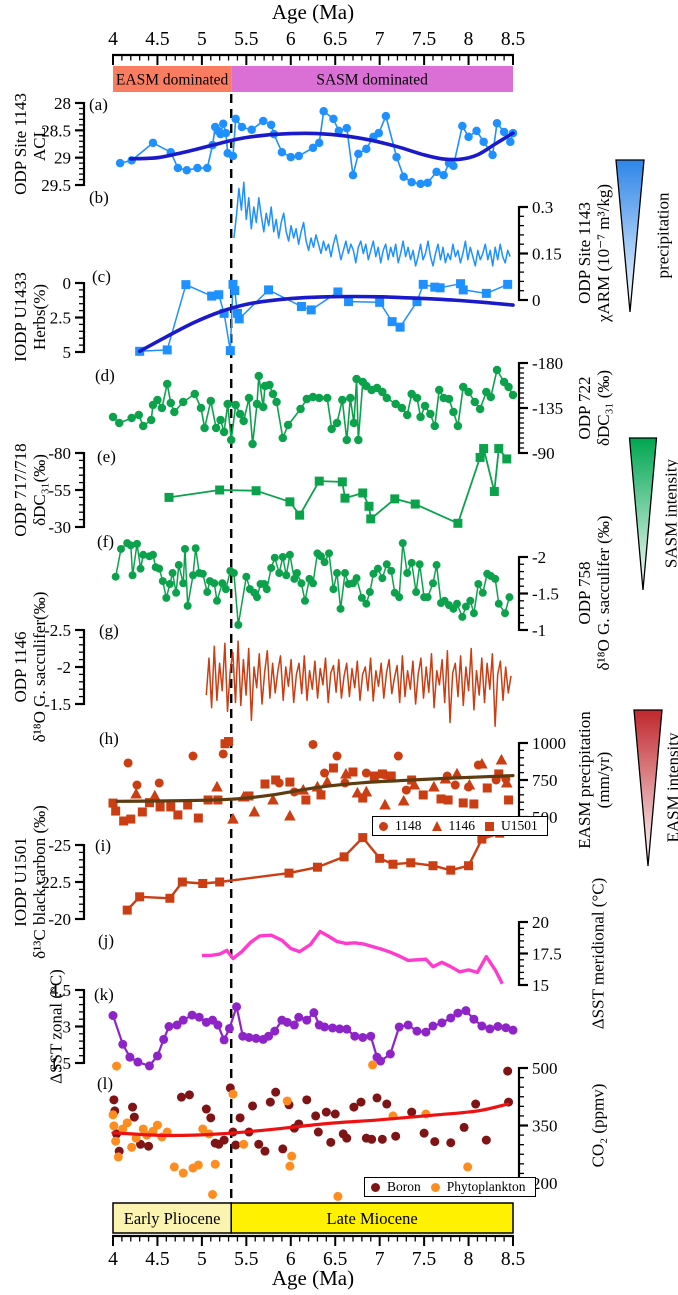 This screenshot has height=1295, width=678. What do you see at coordinates (59, 490) in the screenshot?
I see `panel-e-tick-label: -55` at bounding box center [59, 490].